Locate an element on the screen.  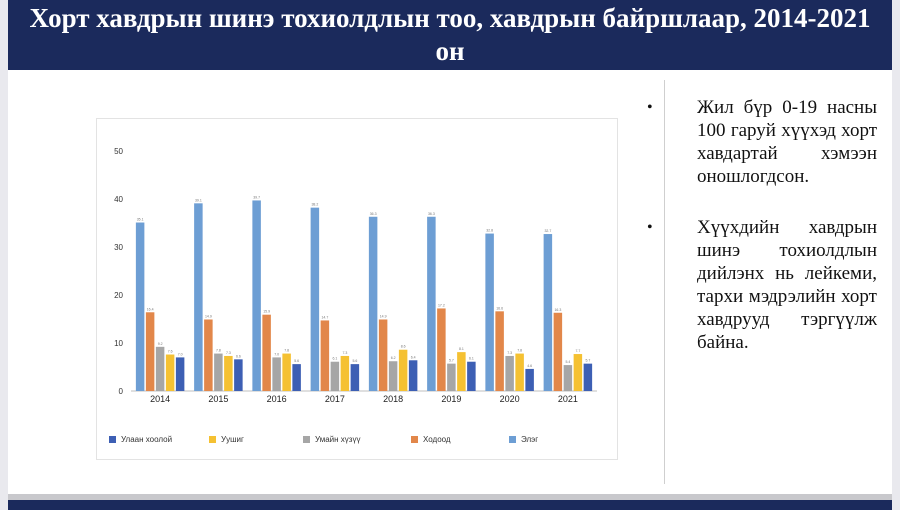
chart-legend: Улаан хоолой Уушиг Умайн хүзүү Ходоод Элэг is located at coordinates (357, 442).